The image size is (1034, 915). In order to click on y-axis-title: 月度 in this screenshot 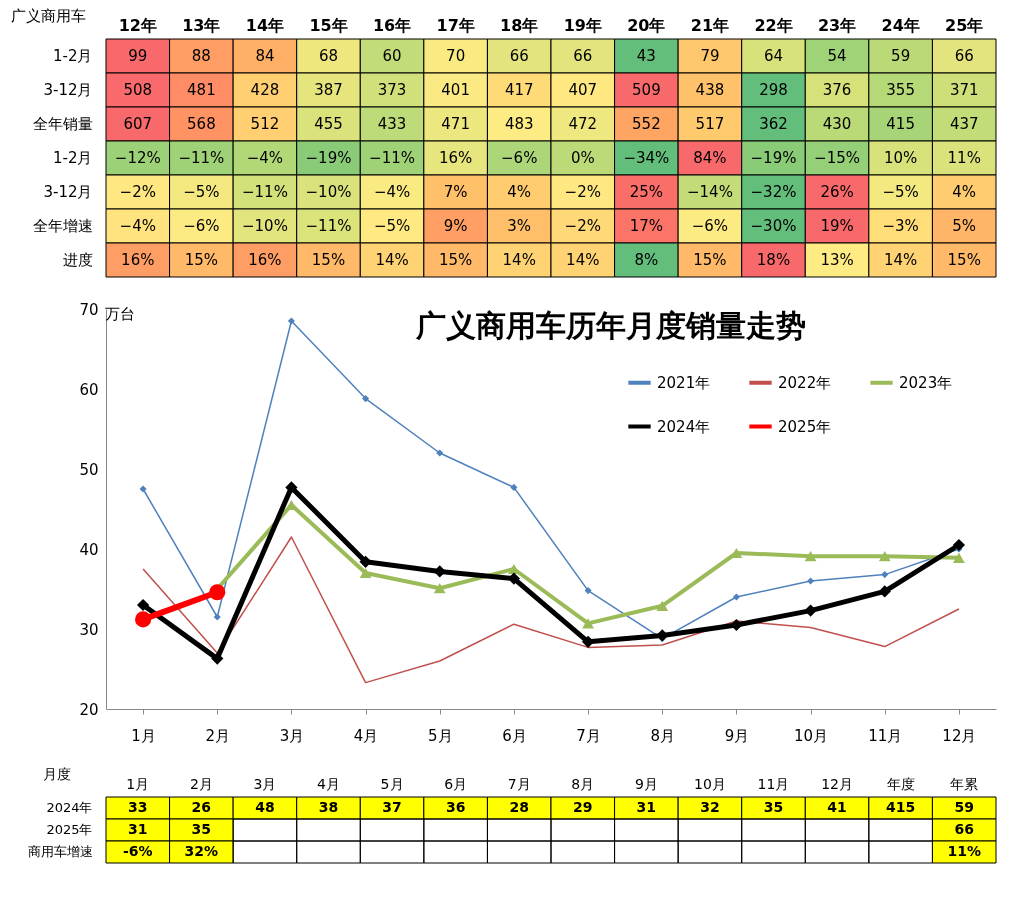, I will do `click(56, 773)`.